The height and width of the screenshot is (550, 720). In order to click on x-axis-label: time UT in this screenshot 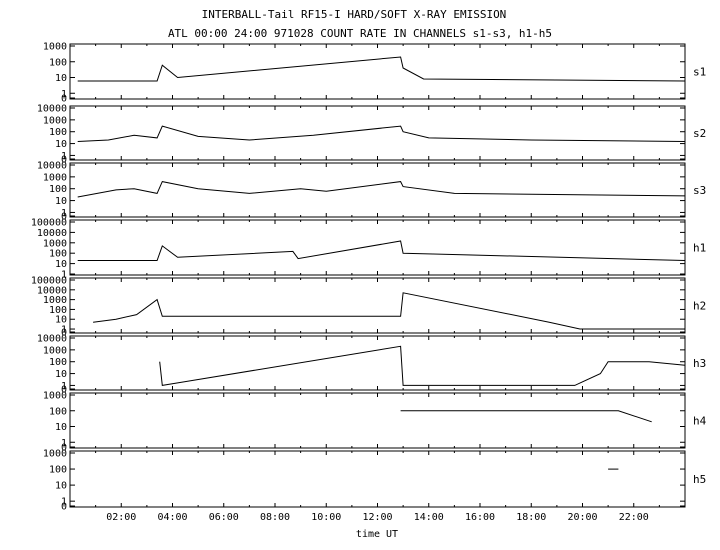, I will do `click(377, 534)`.